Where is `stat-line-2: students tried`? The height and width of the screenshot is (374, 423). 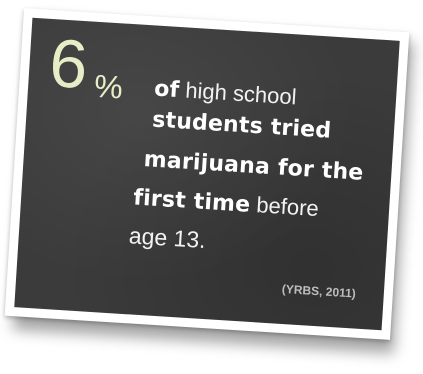 stat-line-2: students tried is located at coordinates (241, 125).